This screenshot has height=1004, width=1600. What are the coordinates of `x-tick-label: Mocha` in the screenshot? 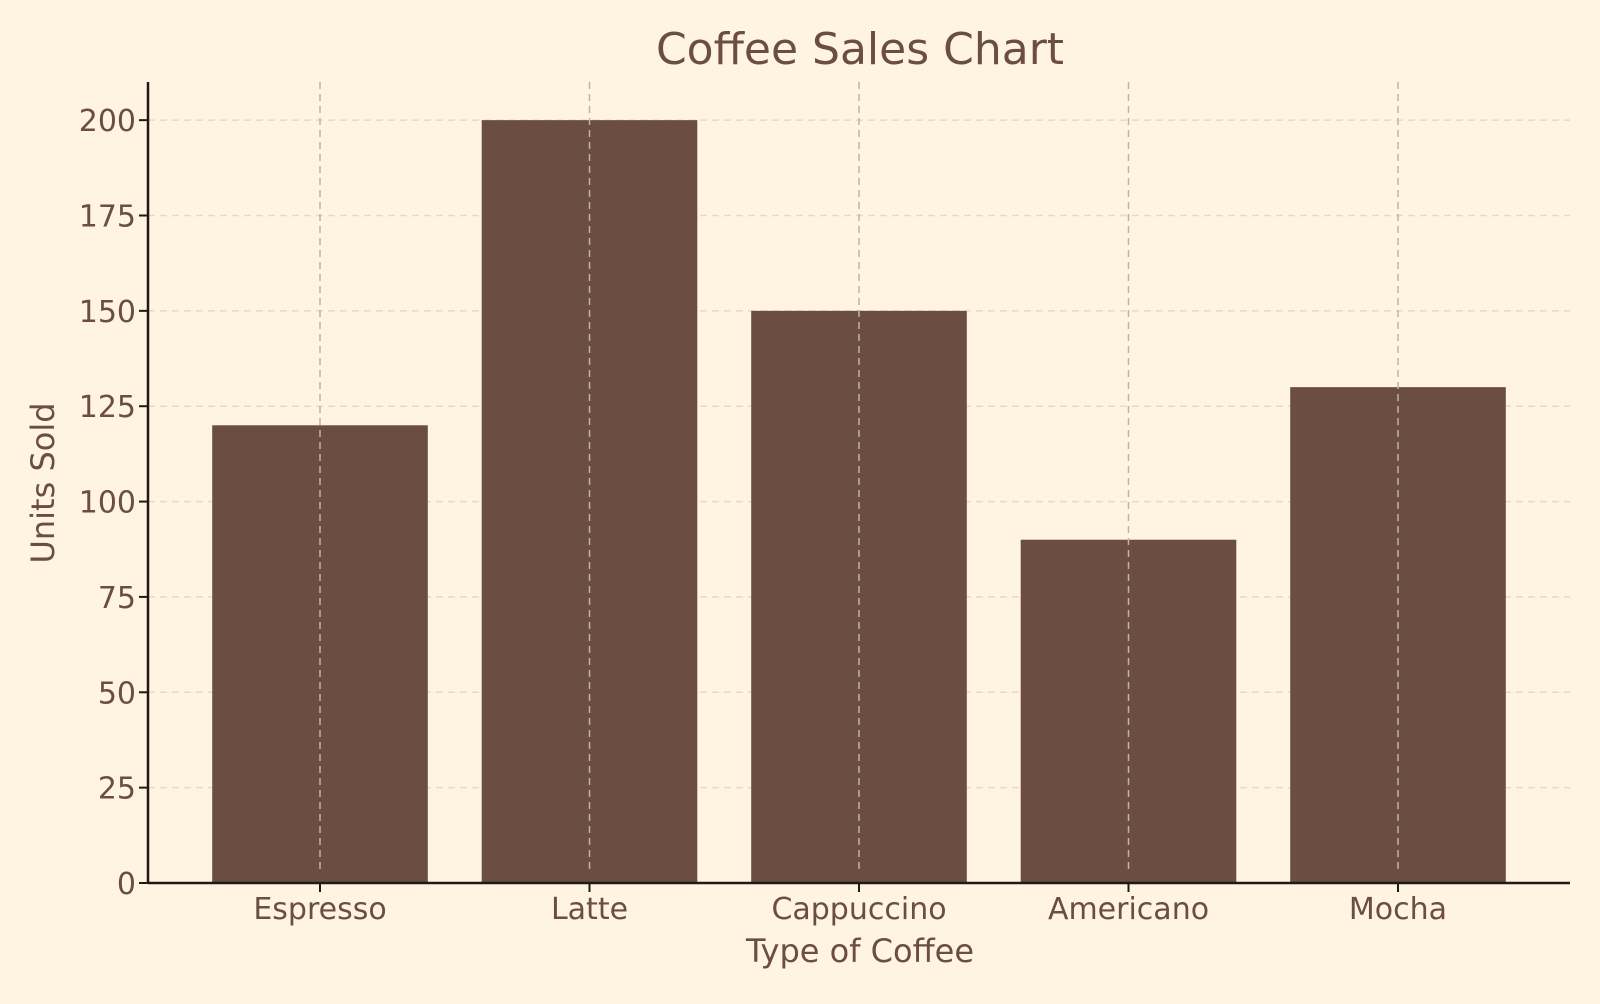 It's located at (1398, 909).